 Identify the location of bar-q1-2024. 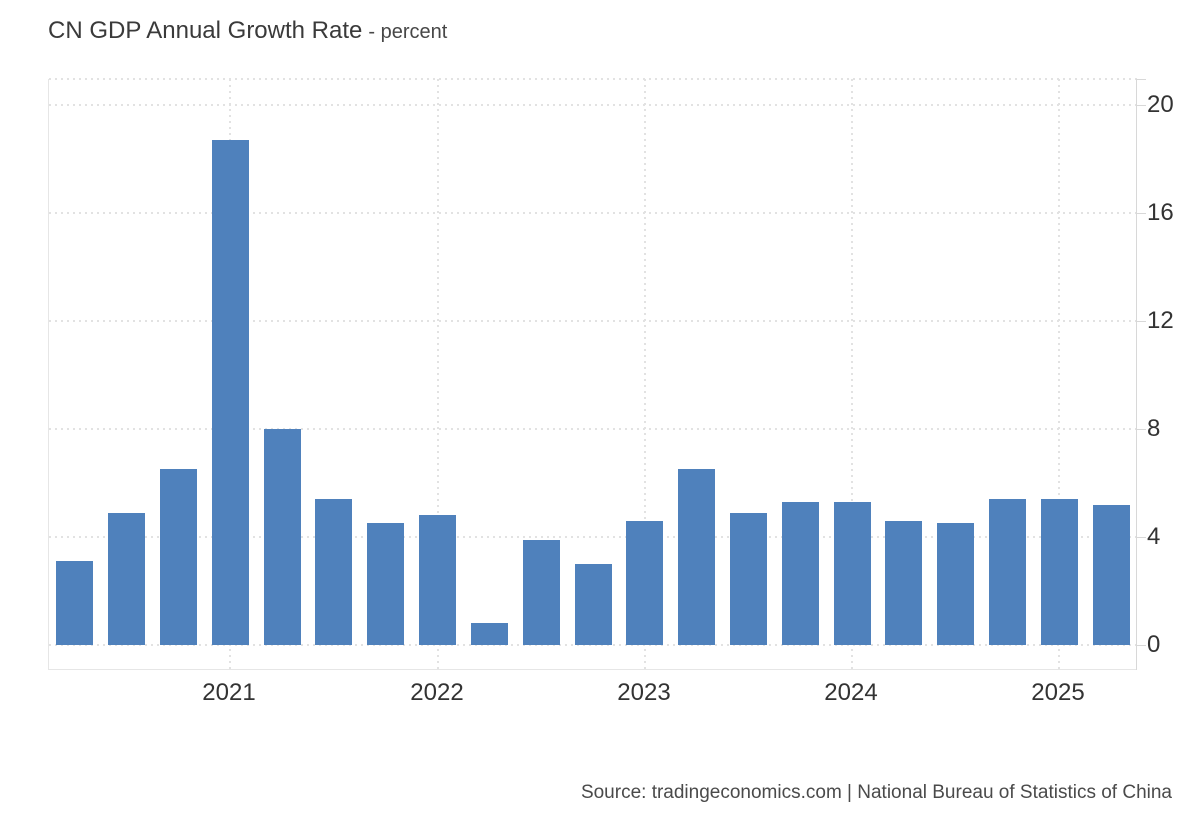
(852, 573).